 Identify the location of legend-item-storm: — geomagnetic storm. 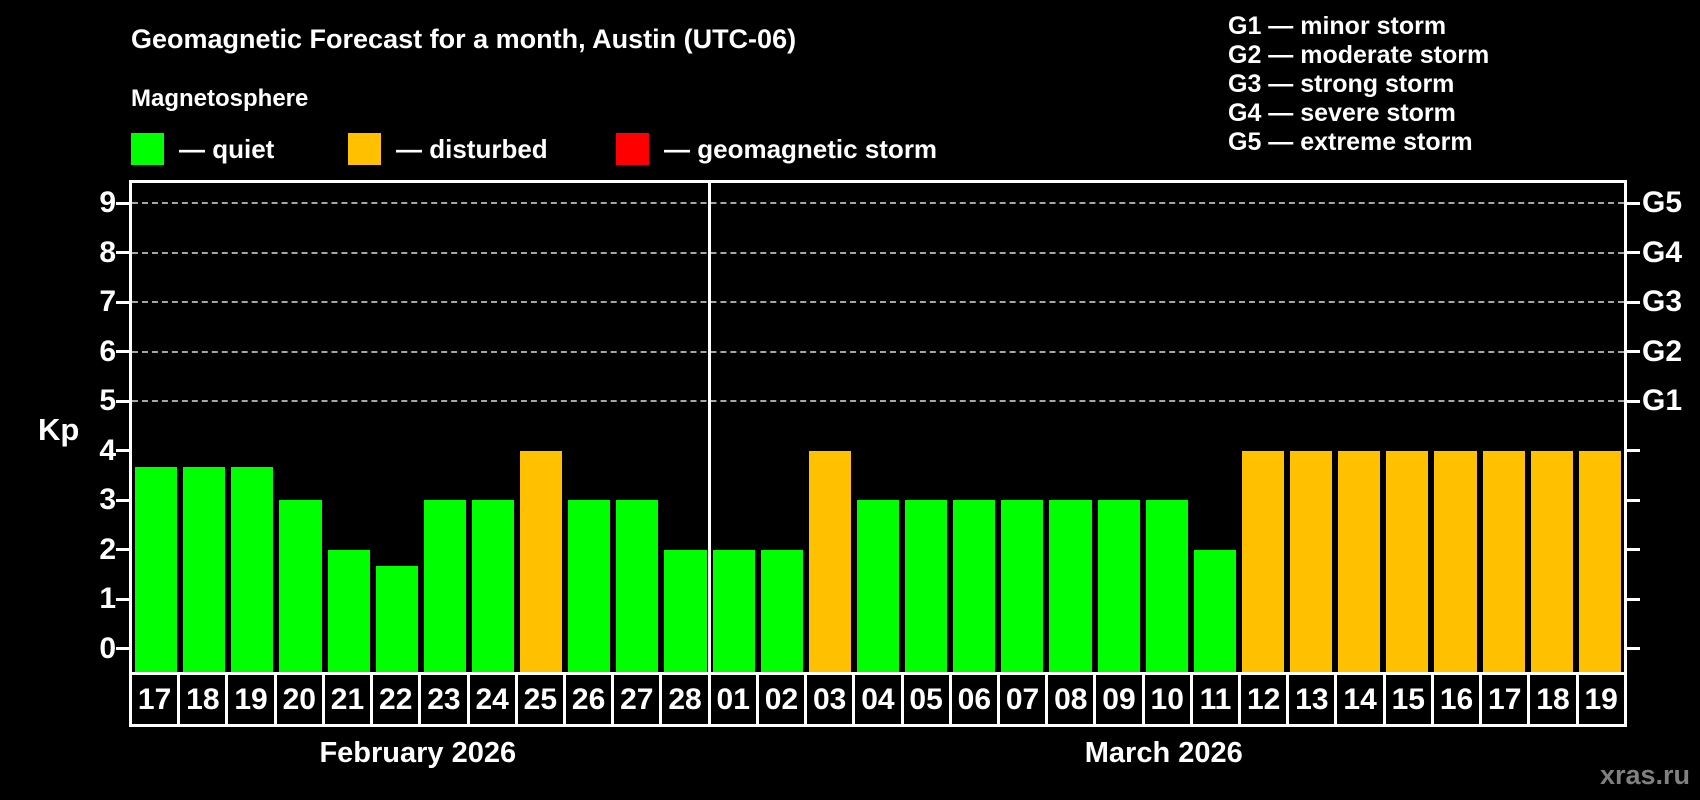
(776, 149).